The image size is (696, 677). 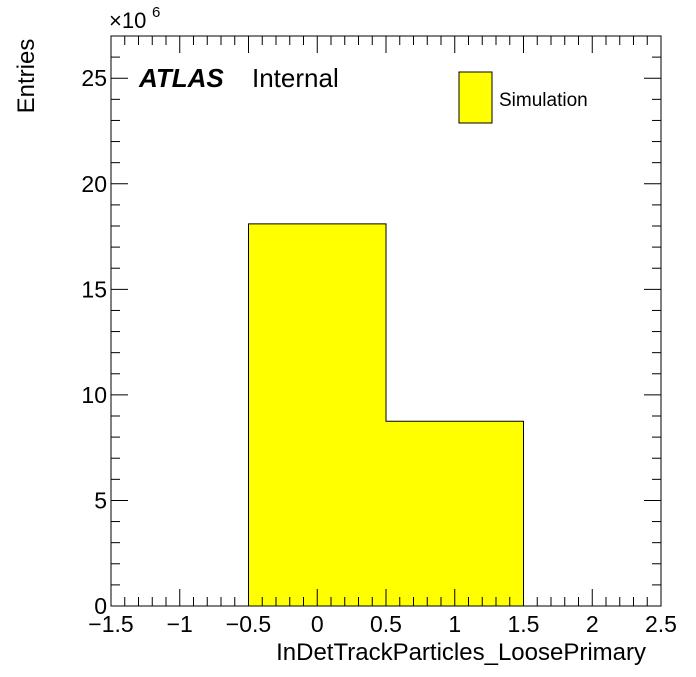 What do you see at coordinates (94, 395) in the screenshot?
I see `y-tick-label: 10` at bounding box center [94, 395].